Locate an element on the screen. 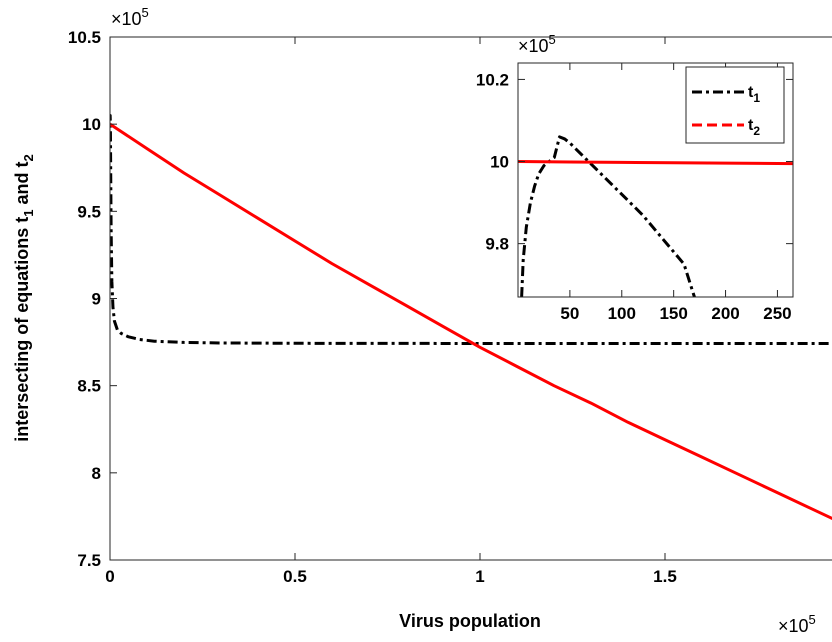 The image size is (832, 642). main-y-tick-label: 10 is located at coordinates (91, 124).